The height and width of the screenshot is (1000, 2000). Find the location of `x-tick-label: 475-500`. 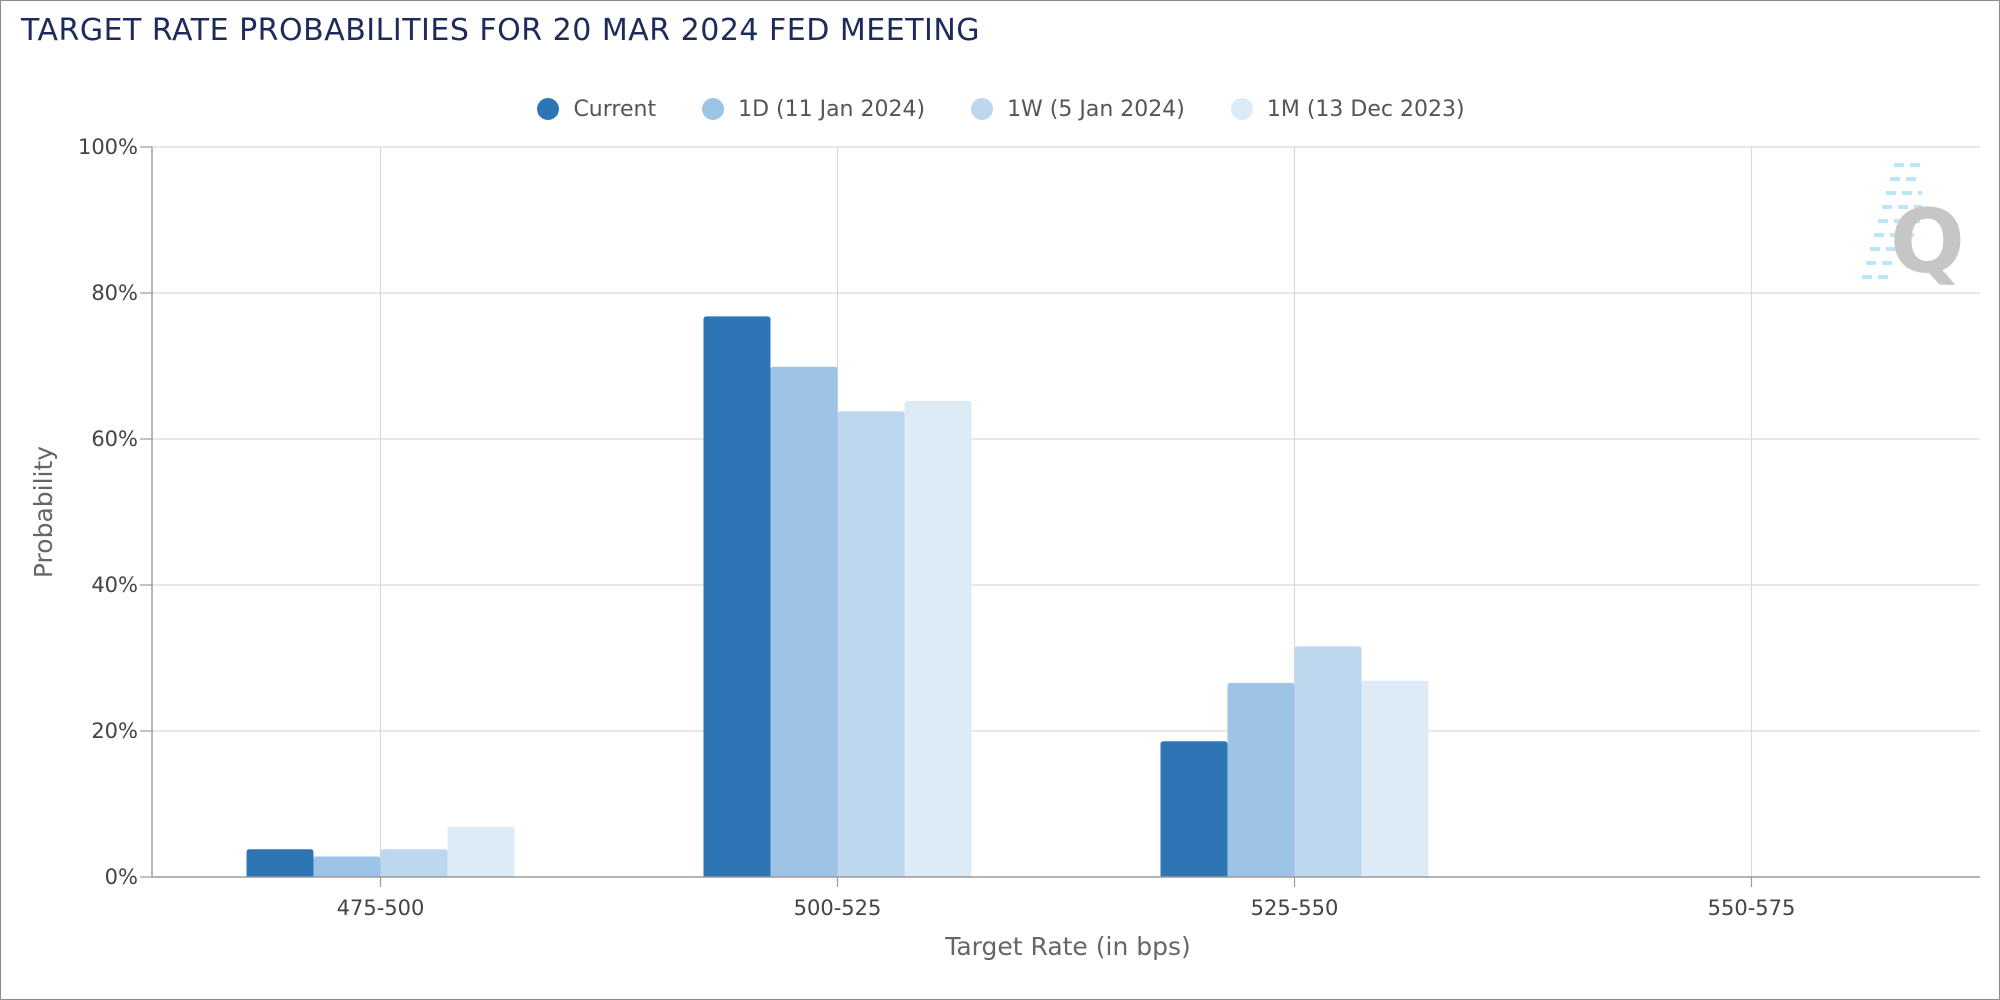

x-tick-label: 475-500 is located at coordinates (381, 908).